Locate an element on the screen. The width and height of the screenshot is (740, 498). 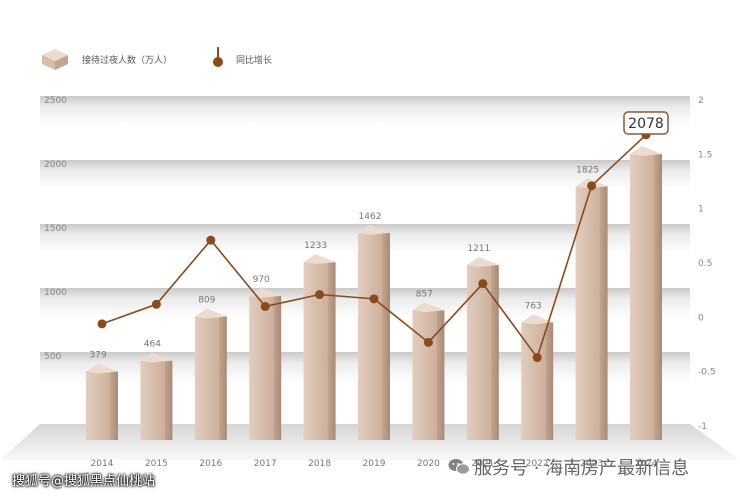
line-legend-icon is located at coordinates (218, 59).